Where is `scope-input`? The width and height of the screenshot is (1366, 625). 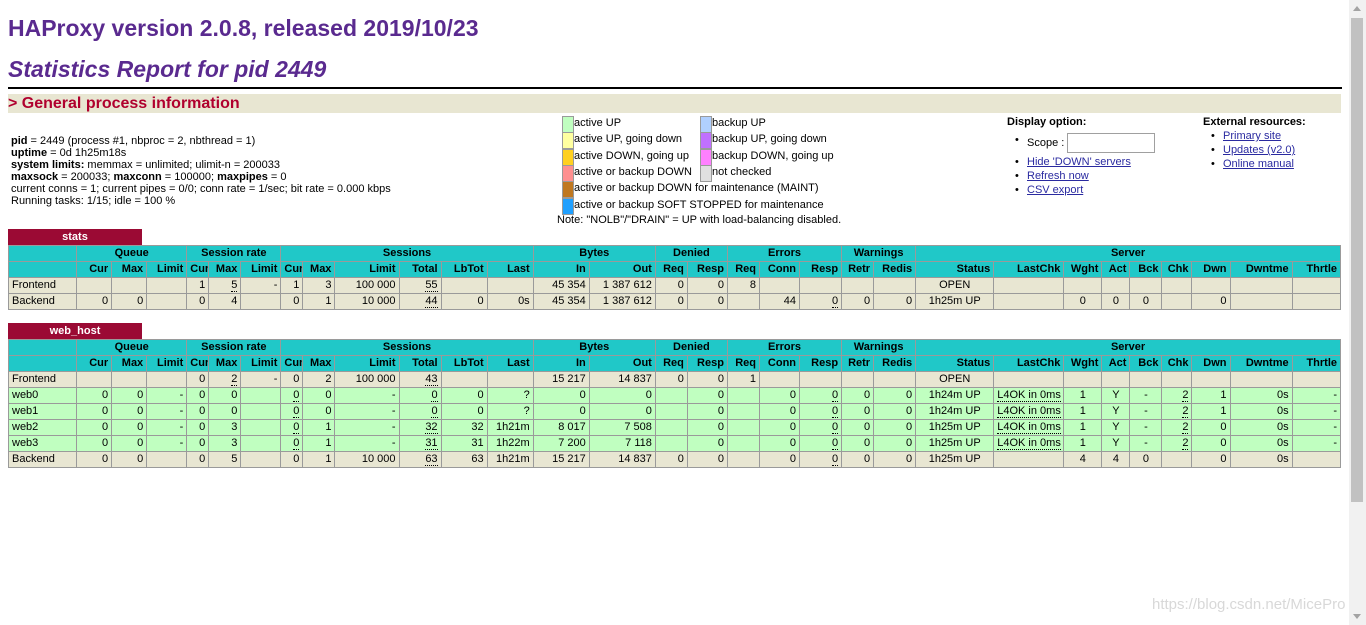
scope-input is located at coordinates (1111, 143).